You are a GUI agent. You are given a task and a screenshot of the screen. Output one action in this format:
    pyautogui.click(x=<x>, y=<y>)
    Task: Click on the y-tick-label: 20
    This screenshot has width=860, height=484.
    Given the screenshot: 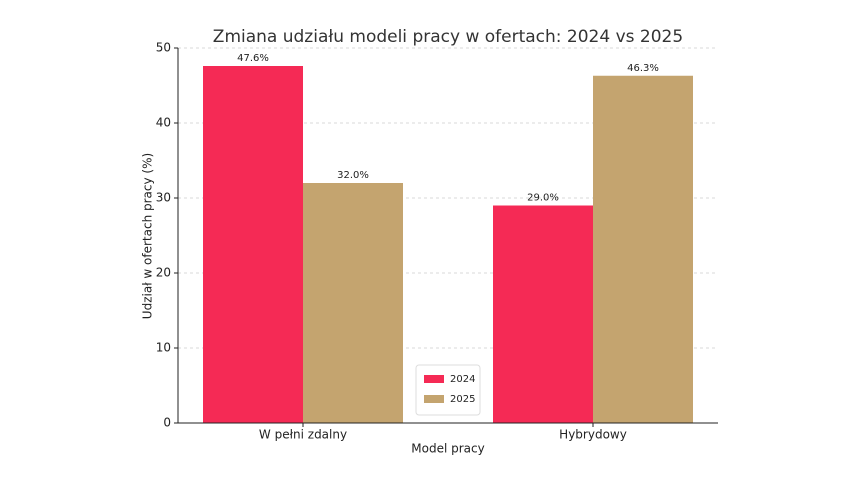 What is the action you would take?
    pyautogui.click(x=163, y=273)
    